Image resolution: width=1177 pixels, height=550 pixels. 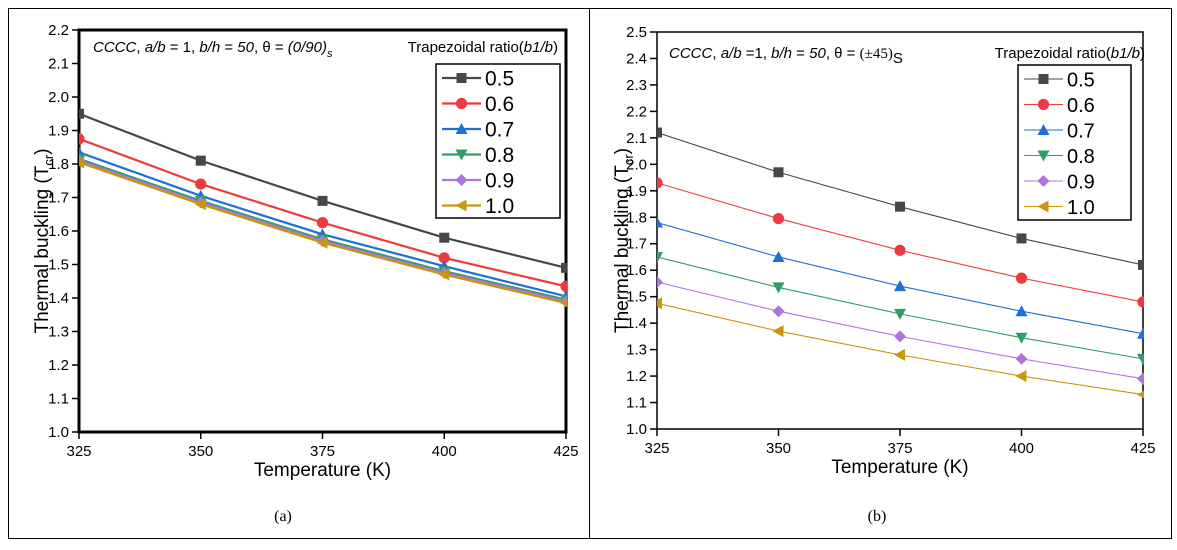 What do you see at coordinates (1021, 448) in the screenshot?
I see `x-tick-label: 400` at bounding box center [1021, 448].